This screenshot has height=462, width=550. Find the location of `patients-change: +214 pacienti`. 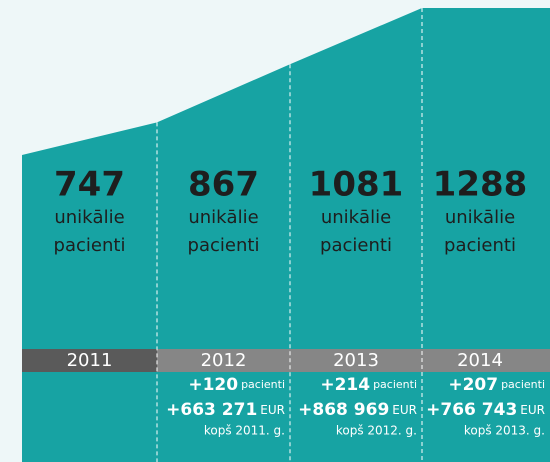

patients-change: +214 pacienti is located at coordinates (368, 385).